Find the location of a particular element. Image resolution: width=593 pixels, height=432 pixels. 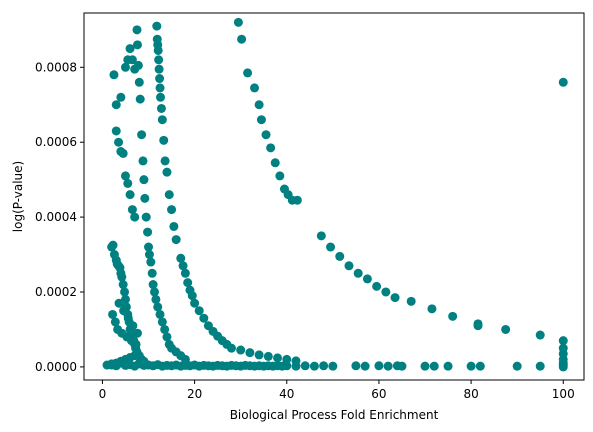

y-tick-label: 0.0002 is located at coordinates (56, 292).